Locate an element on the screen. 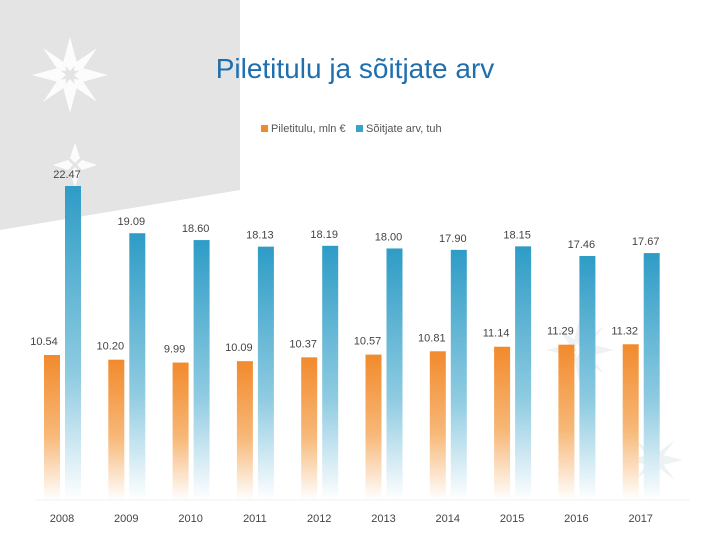  bar-soitjate-2008 is located at coordinates (73, 343).